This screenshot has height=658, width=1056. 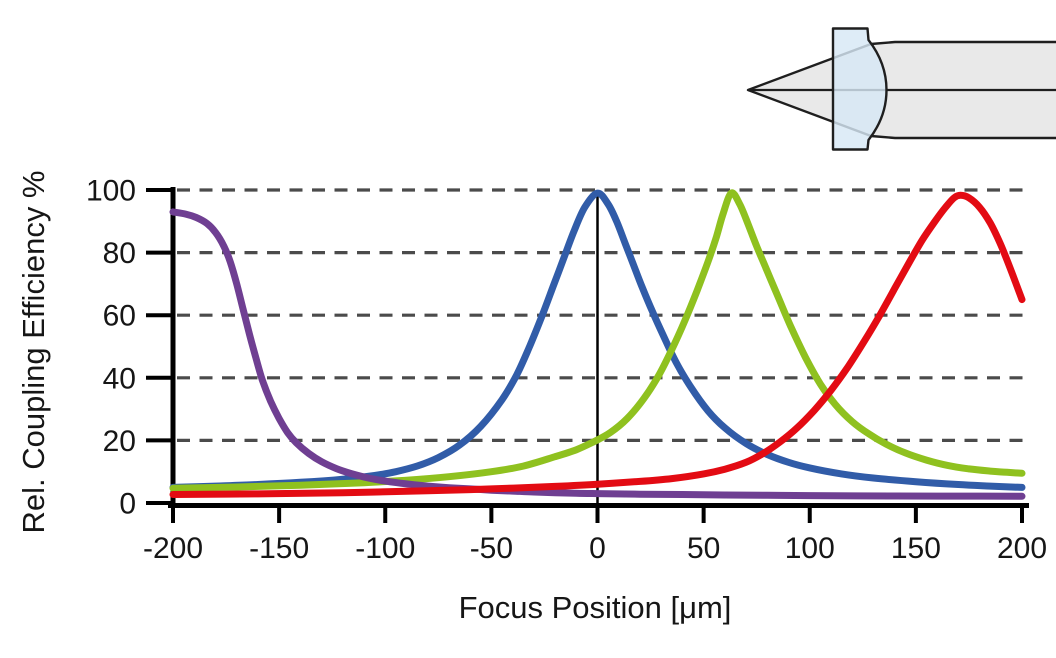 What do you see at coordinates (173, 548) in the screenshot?
I see `x-tick-label--200: -200` at bounding box center [173, 548].